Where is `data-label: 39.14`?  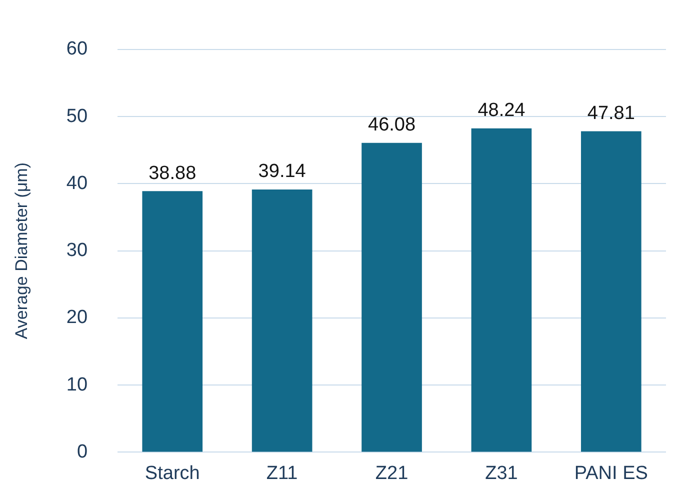
data-label: 39.14 is located at coordinates (282, 171).